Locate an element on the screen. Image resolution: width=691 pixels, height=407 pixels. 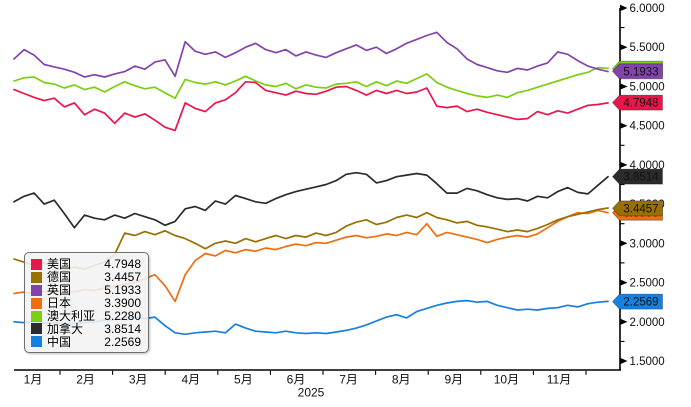
x-axis-label: 7月 is located at coordinates (348, 380).